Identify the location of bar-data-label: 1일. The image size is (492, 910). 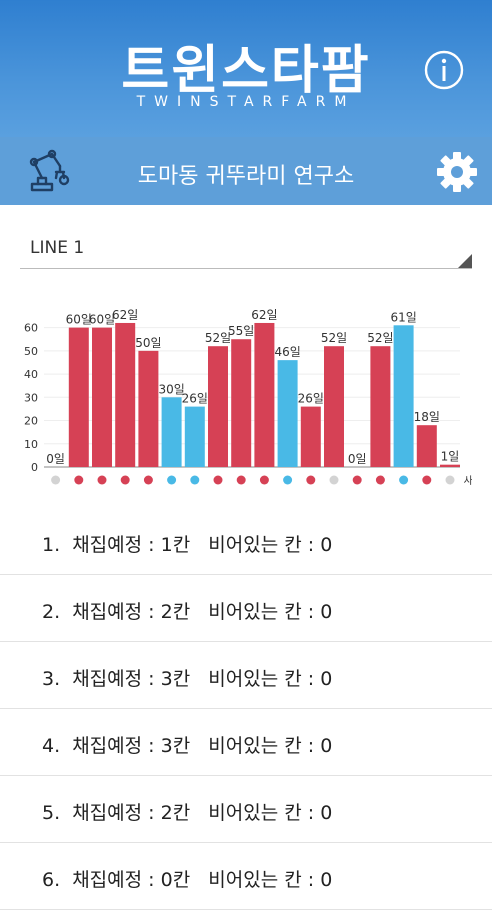
(450, 457).